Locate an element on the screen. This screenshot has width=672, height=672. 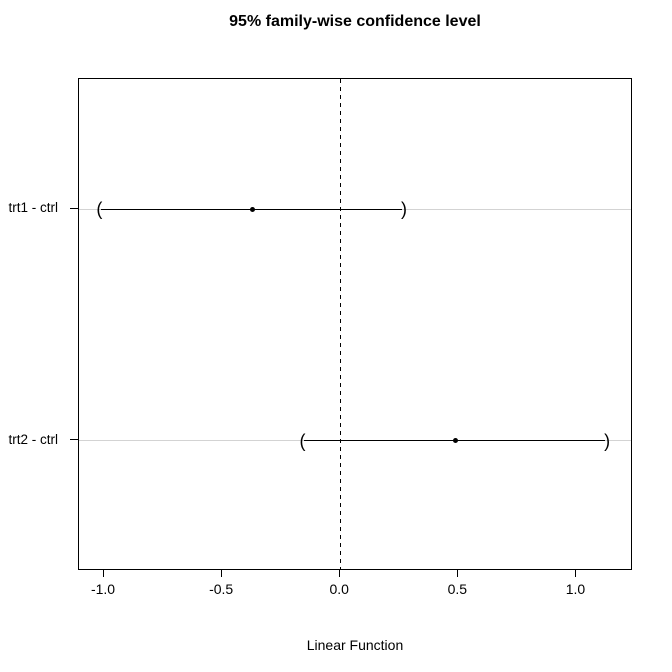
zero-reference-line is located at coordinates (340, 324).